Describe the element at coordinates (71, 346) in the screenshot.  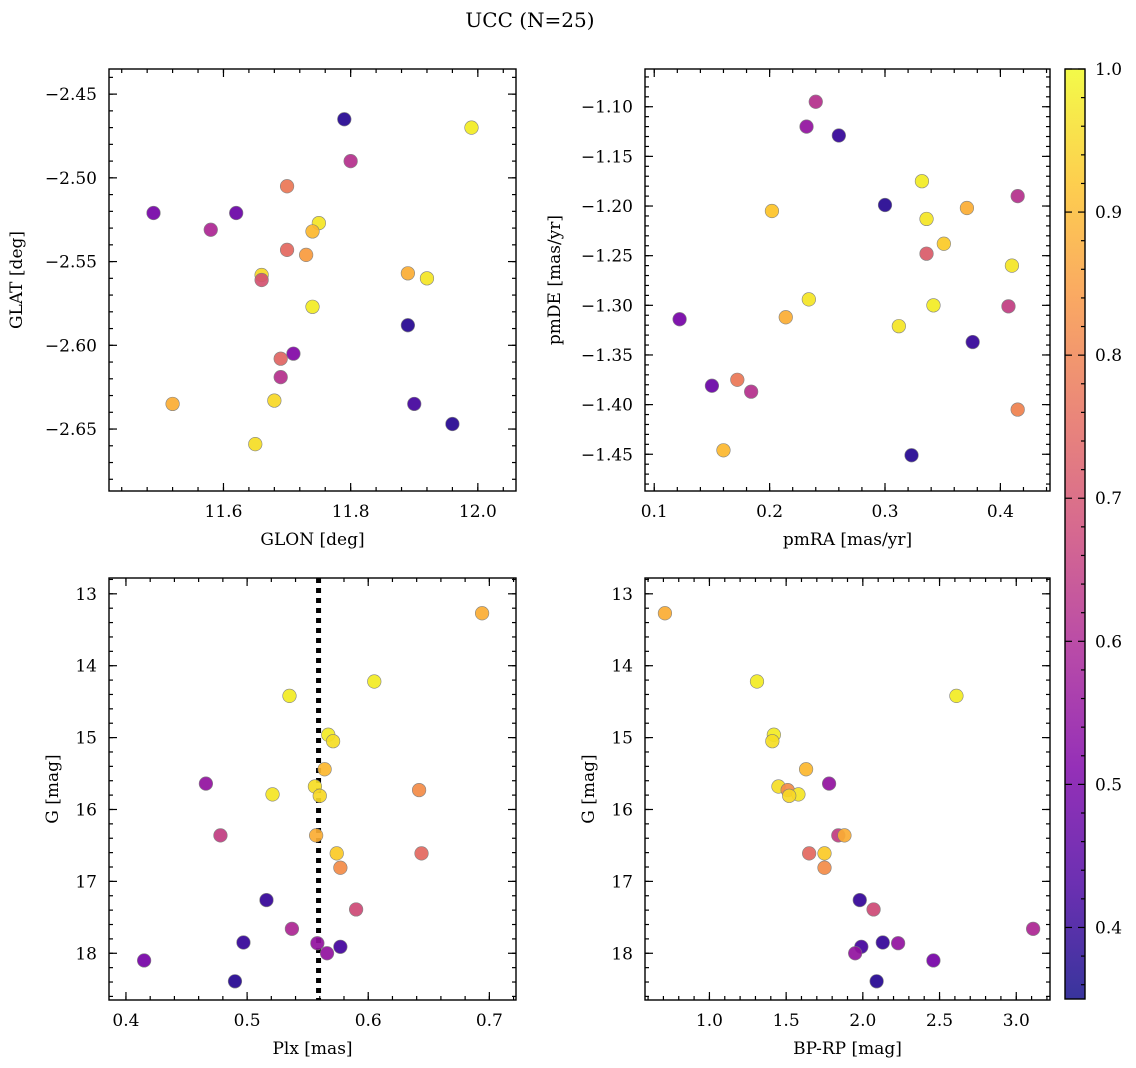
I see `y-tick-label: −2.60` at that location.